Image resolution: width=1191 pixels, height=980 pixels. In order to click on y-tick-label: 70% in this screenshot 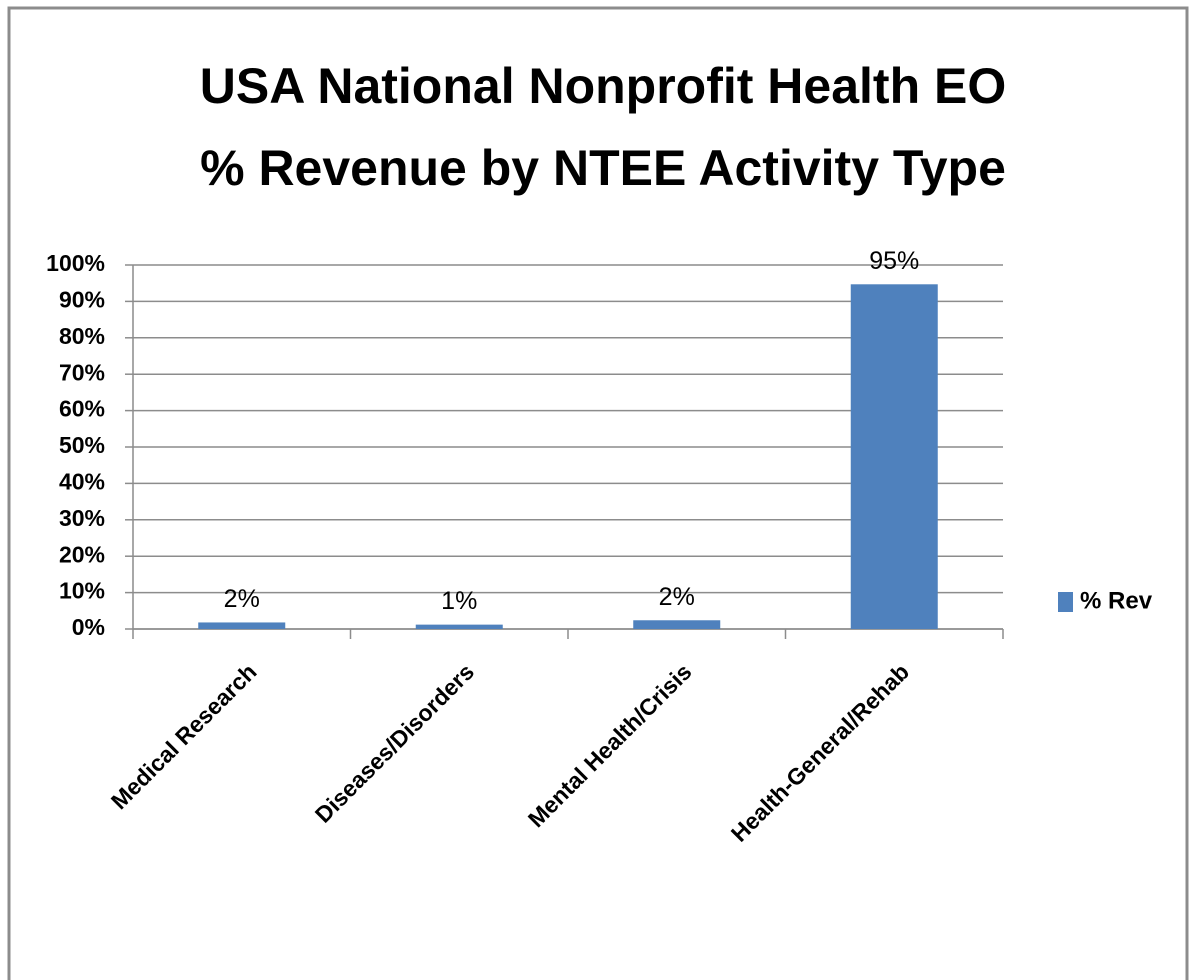, I will do `click(82, 372)`.